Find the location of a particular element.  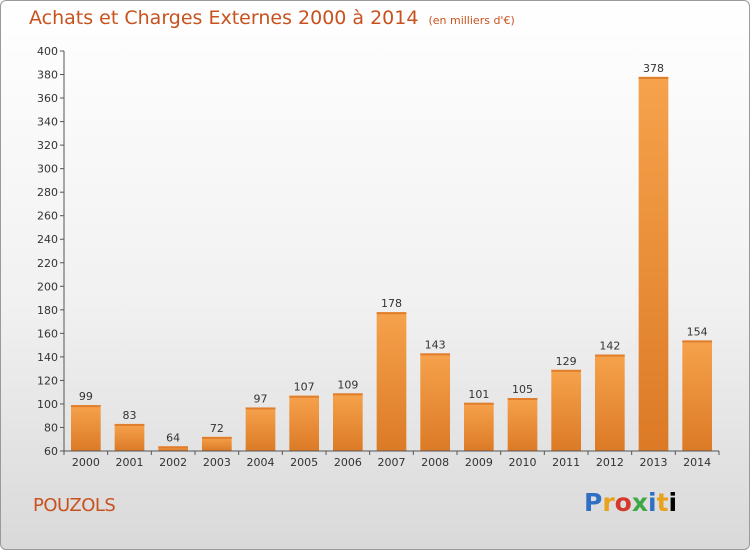

y-tick-label: 320 is located at coordinates (47, 145).